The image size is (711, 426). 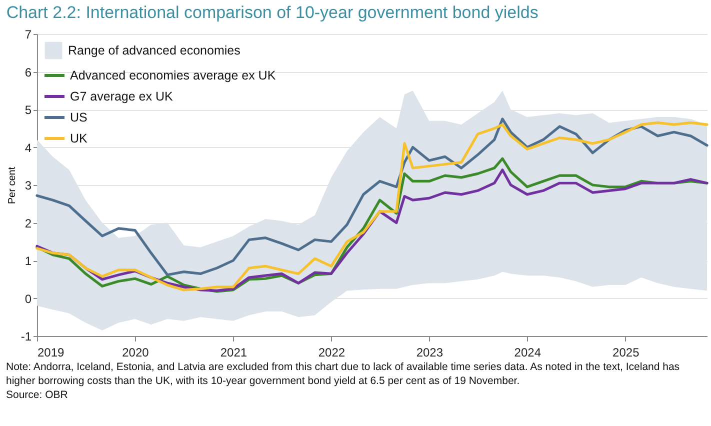 What do you see at coordinates (37, 395) in the screenshot?
I see `source-note: Source: OBR` at bounding box center [37, 395].